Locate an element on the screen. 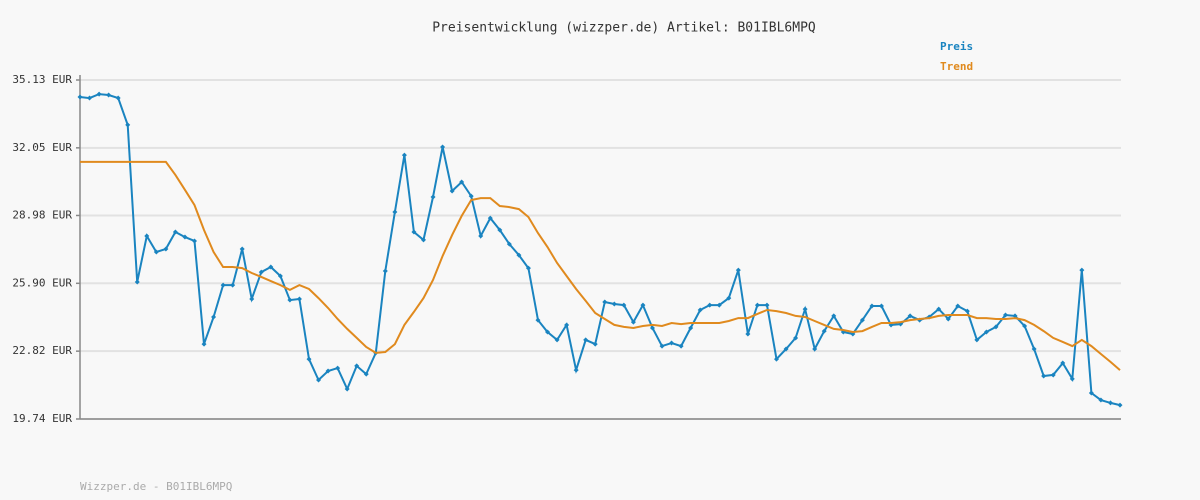 The image size is (1200, 500). y-tick-label: 19.74 EUR is located at coordinates (42, 418).